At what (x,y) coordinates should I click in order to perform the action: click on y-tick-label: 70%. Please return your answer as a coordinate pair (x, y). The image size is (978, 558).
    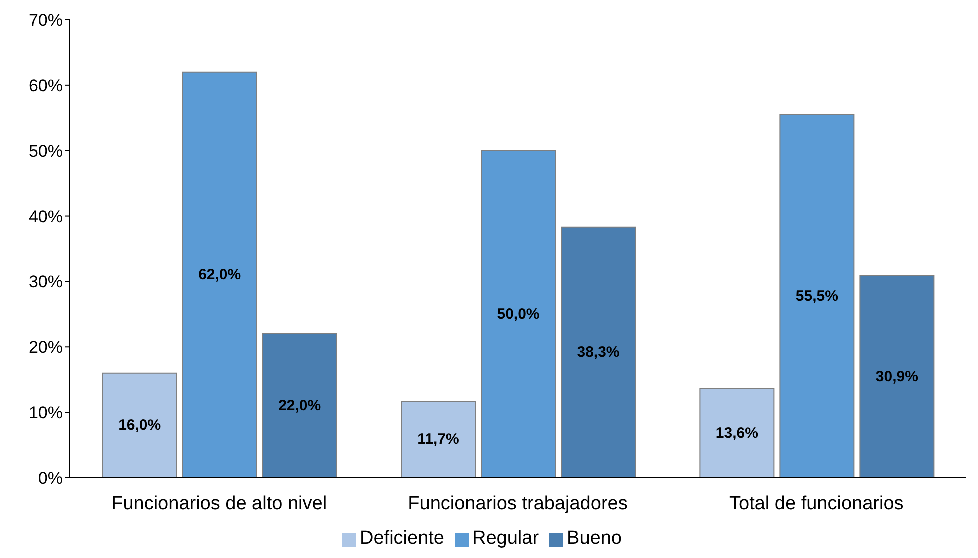
    Looking at the image, I should click on (45, 20).